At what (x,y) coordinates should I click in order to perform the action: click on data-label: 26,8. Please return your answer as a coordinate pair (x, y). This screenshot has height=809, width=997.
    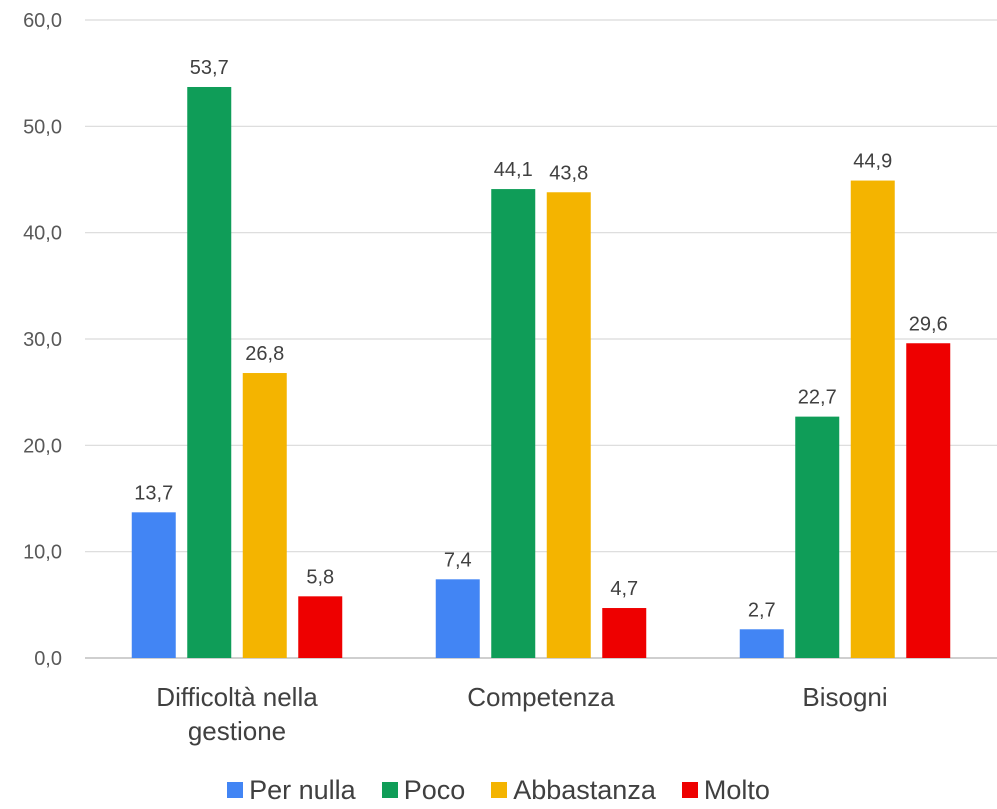
    Looking at the image, I should click on (264, 354).